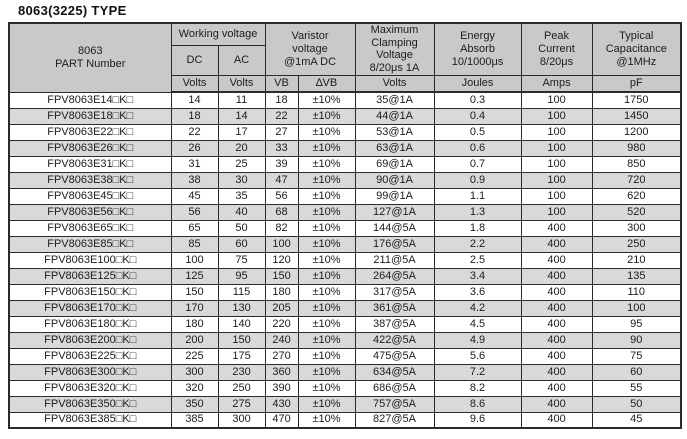 The image size is (687, 439). I want to click on part-number-cell: FPV8063E100□K□, so click(90, 260).